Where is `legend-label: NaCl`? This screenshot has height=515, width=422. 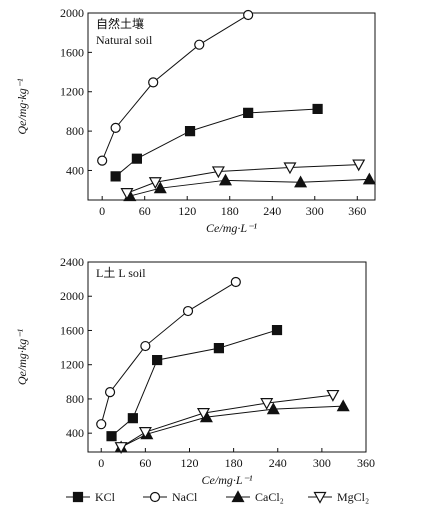 legend-label: NaCl is located at coordinates (185, 497).